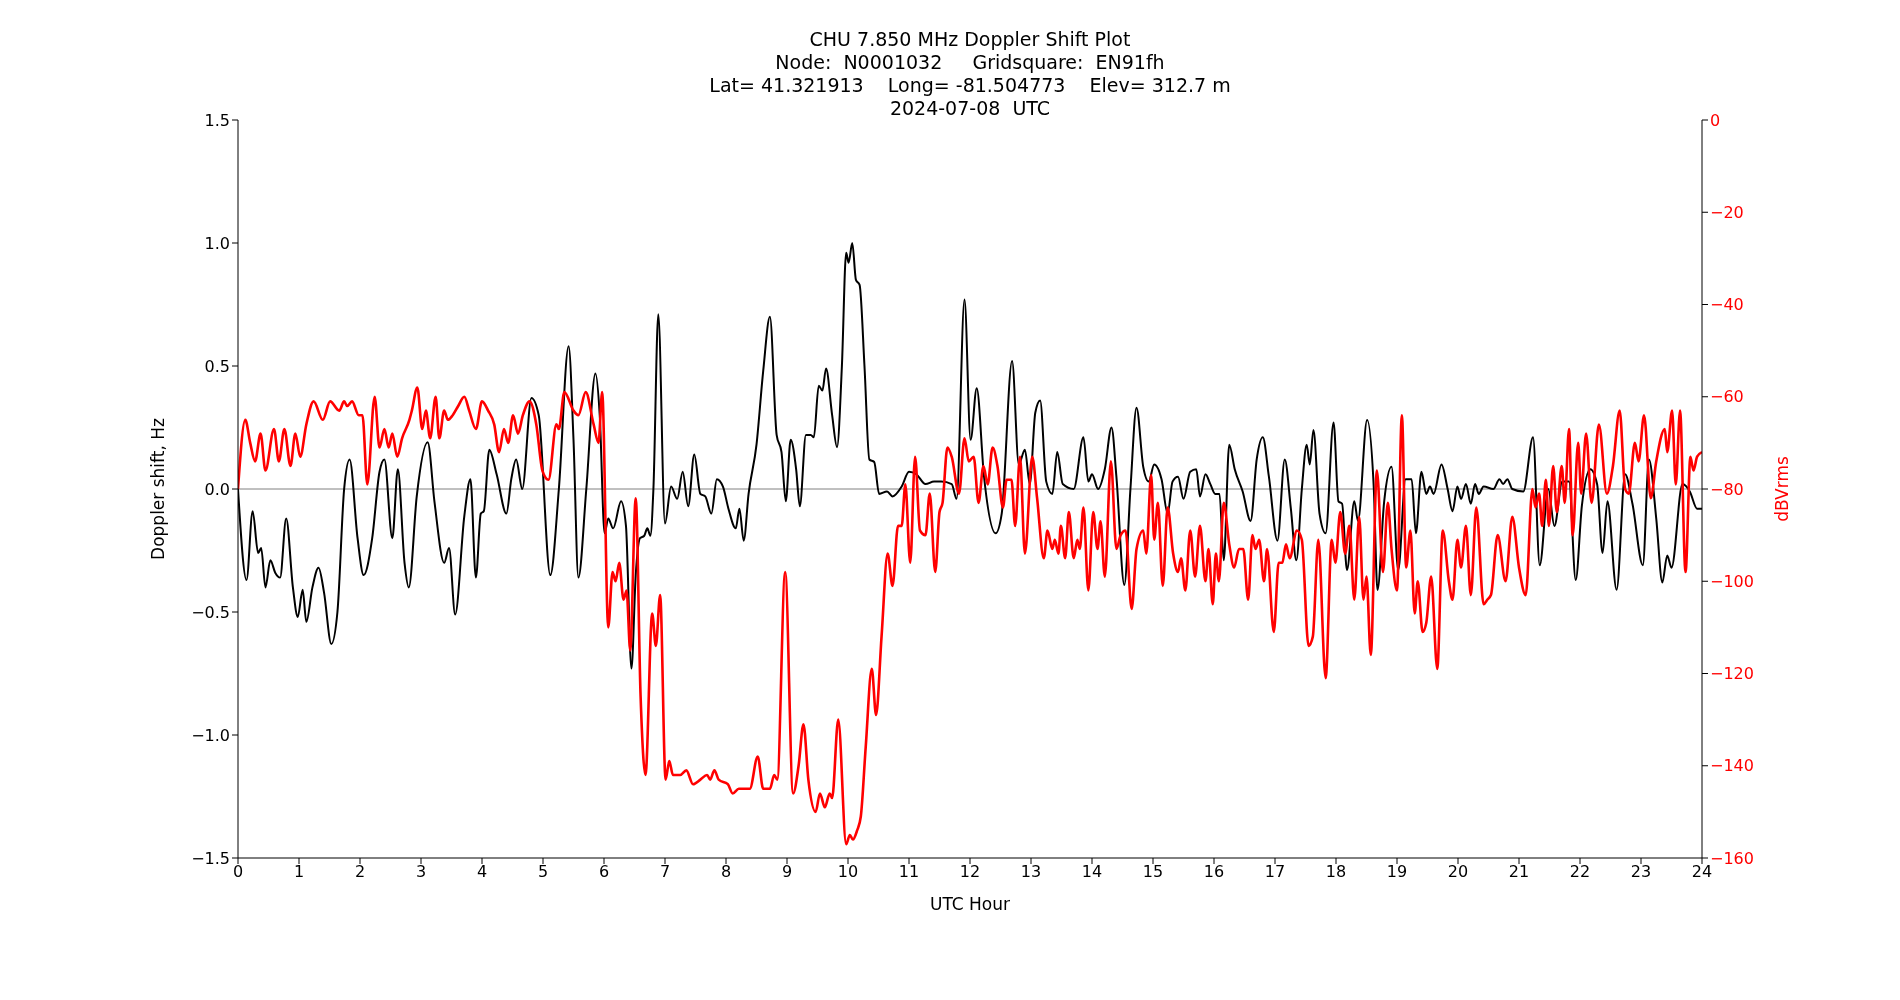 The width and height of the screenshot is (1900, 1000). Describe the element at coordinates (1727, 305) in the screenshot. I see `y2-tick-label: −40` at that location.